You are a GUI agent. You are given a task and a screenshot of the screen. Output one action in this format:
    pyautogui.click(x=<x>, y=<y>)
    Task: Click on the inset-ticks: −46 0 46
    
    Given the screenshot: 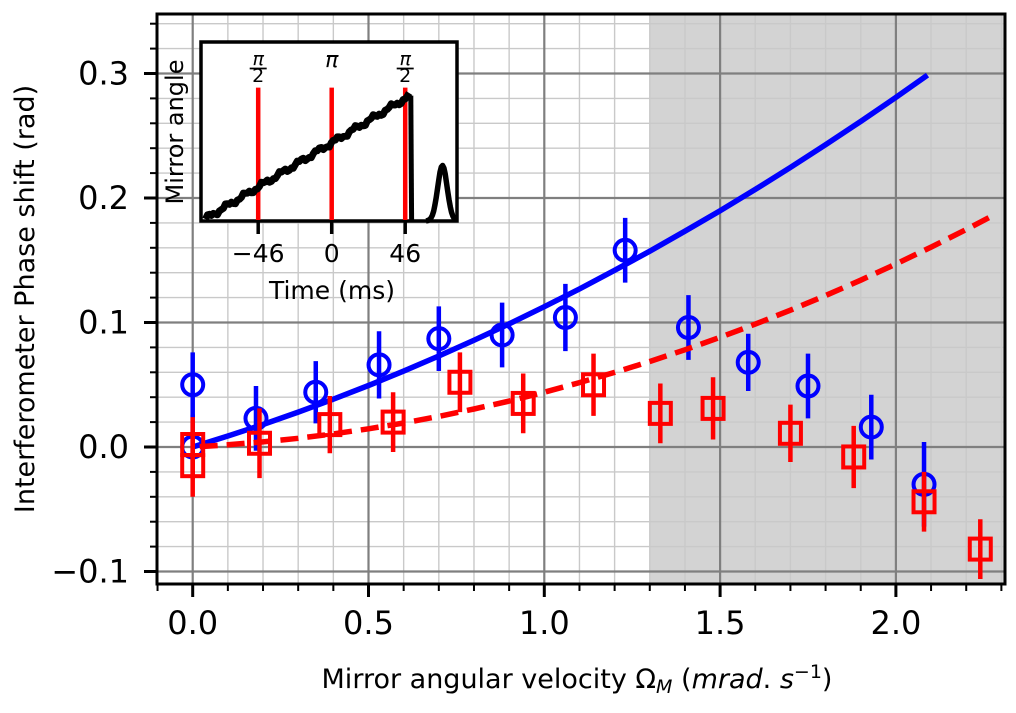 What is the action you would take?
    pyautogui.click(x=326, y=244)
    